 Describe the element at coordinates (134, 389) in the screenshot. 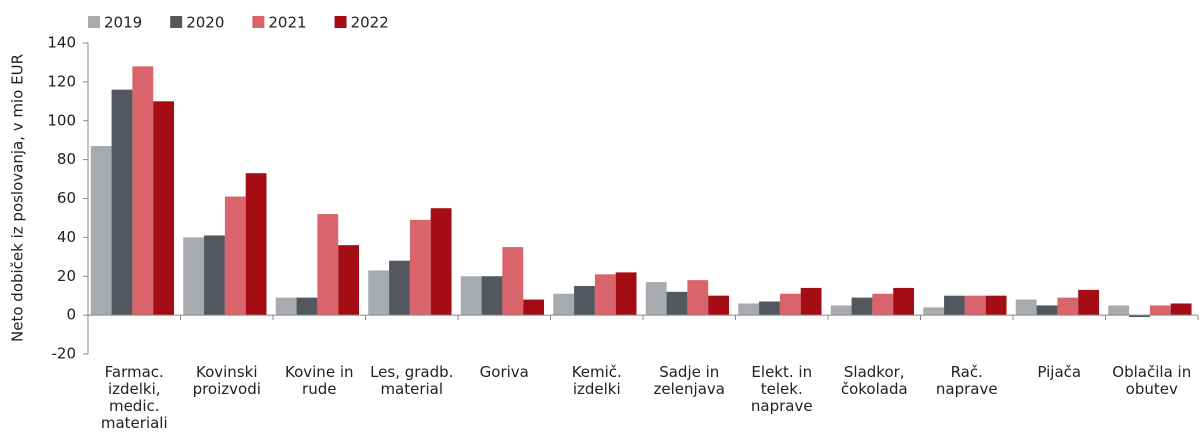

I see `x-tick-label-line: izdelki,` at that location.